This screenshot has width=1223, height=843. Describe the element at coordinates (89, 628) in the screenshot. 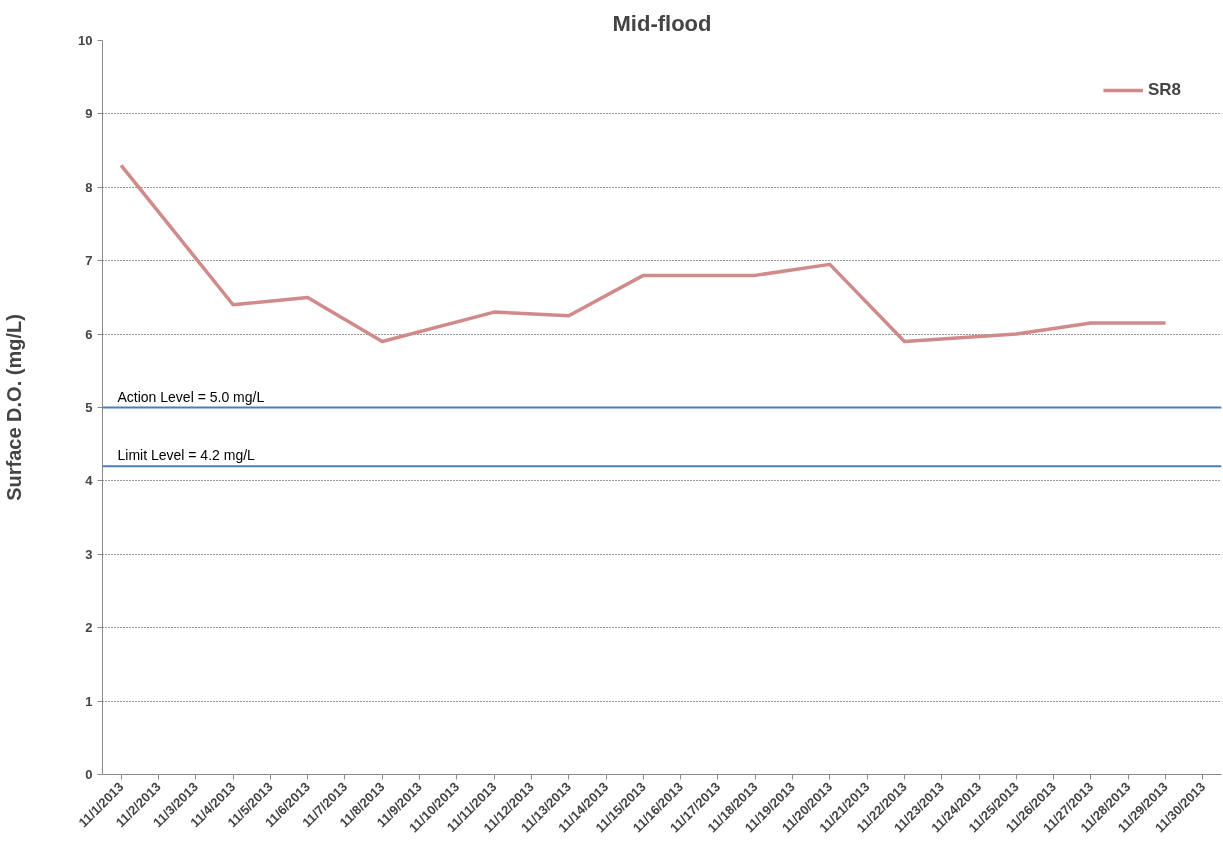

I see `y-tick-label: 2` at that location.